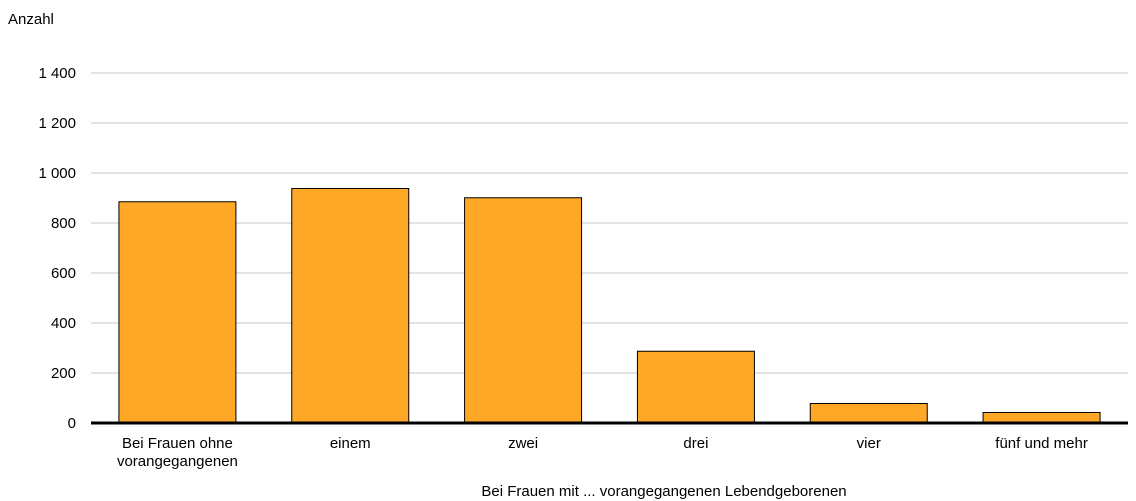 Image resolution: width=1136 pixels, height=501 pixels. I want to click on category-label: einem, so click(350, 443).